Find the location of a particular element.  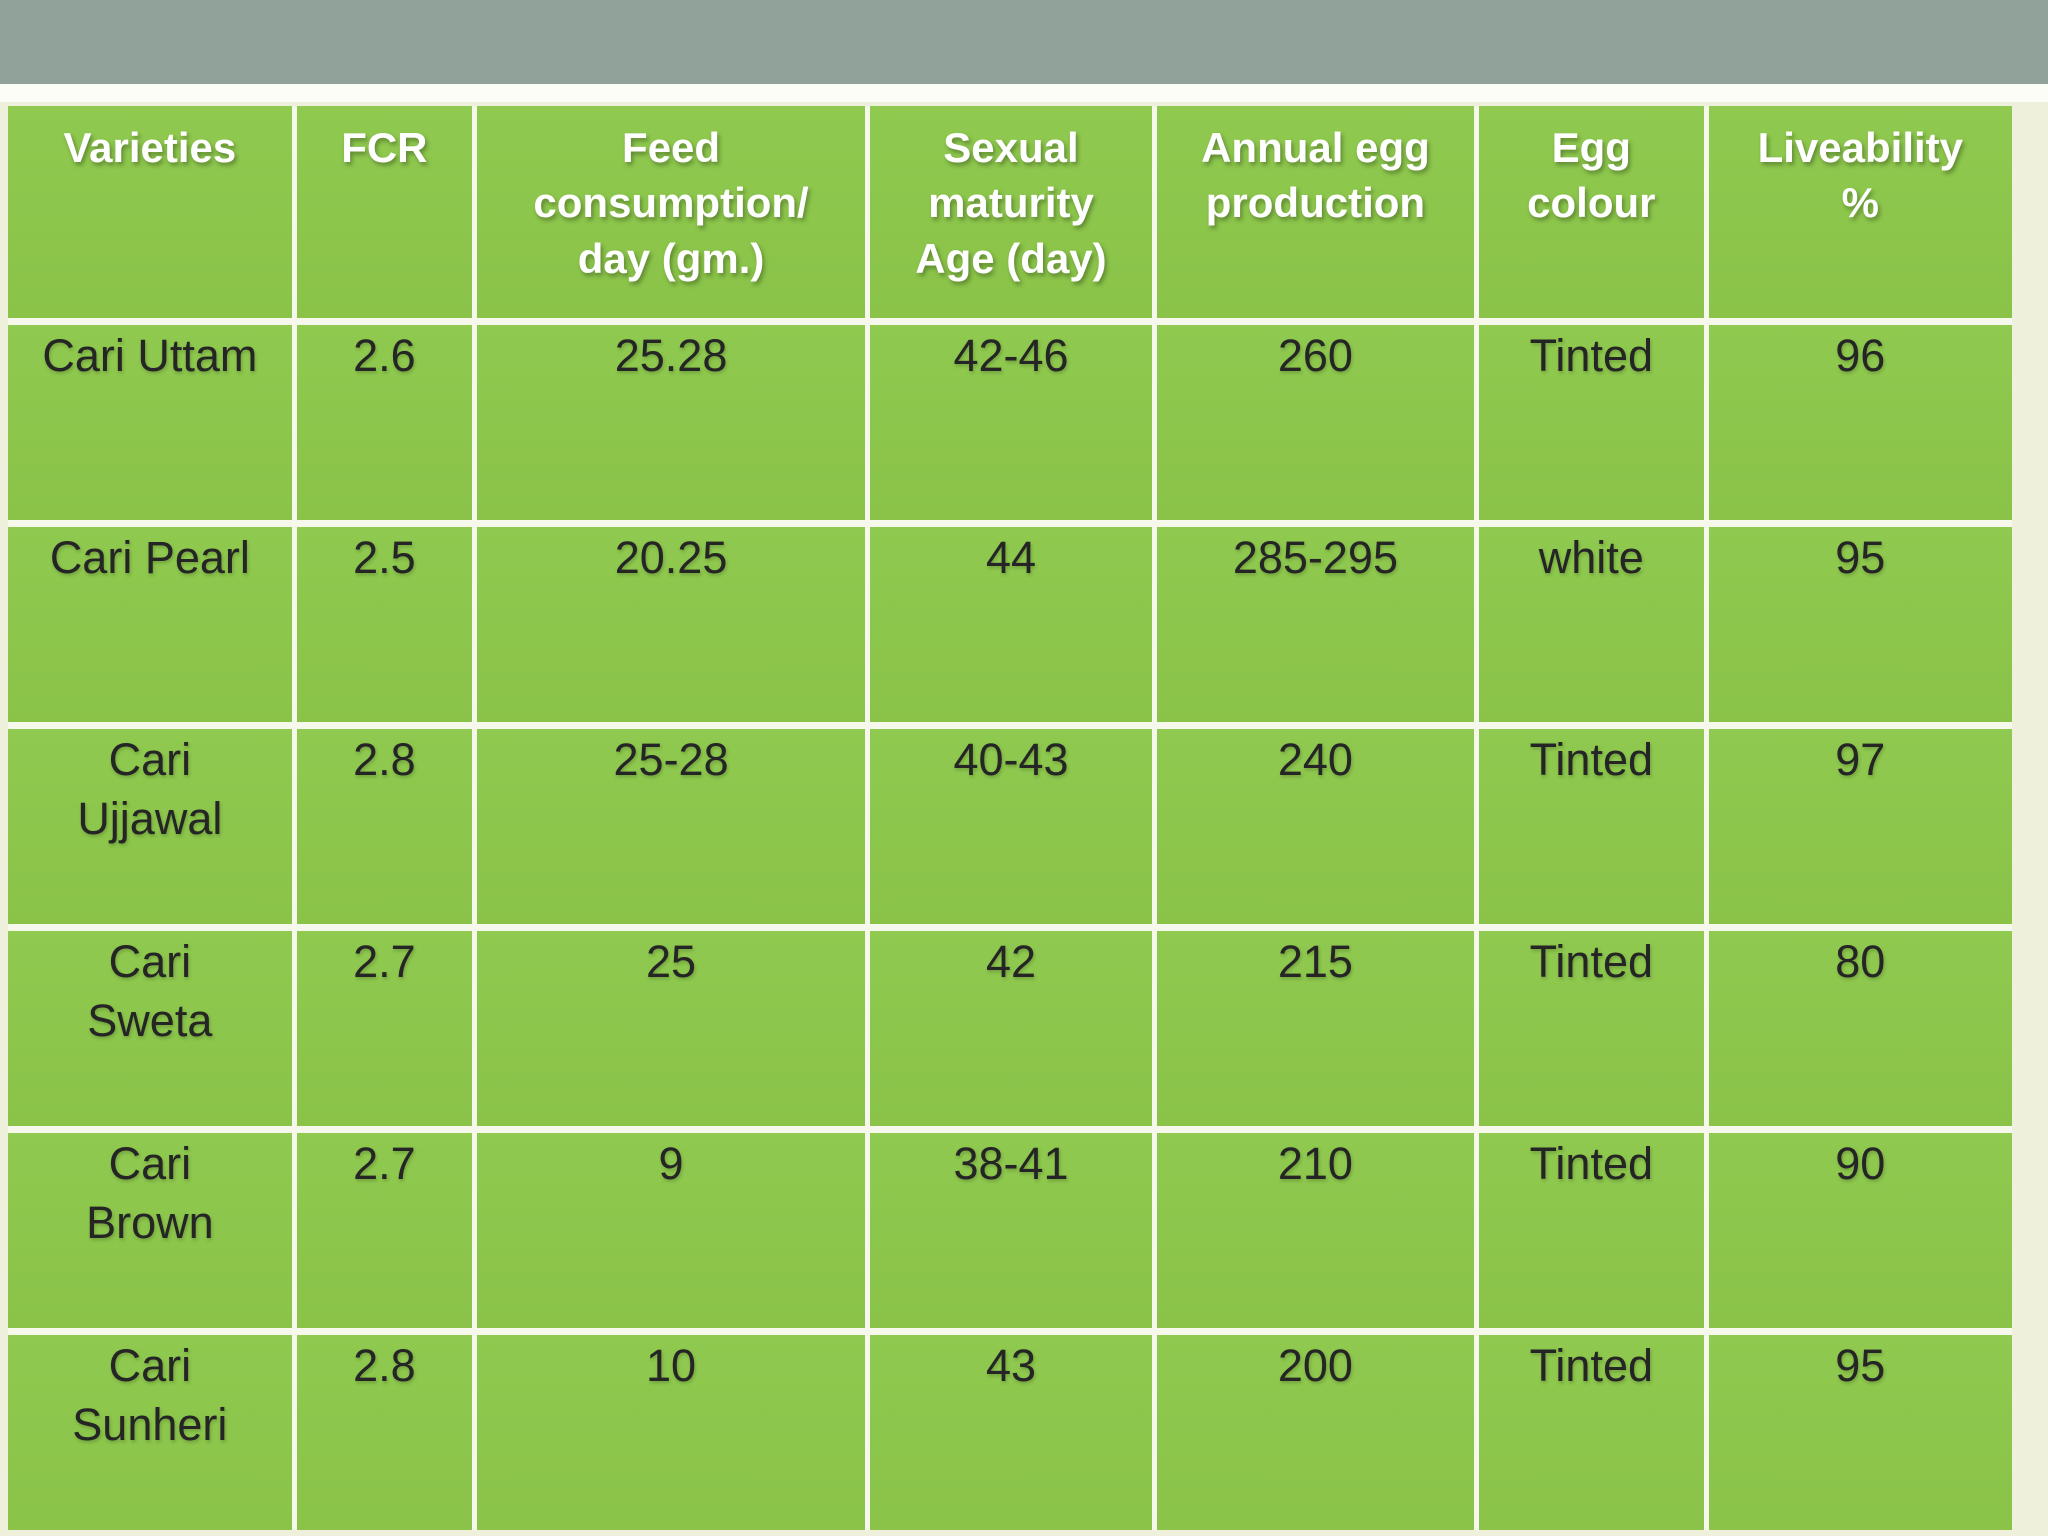

table-cell: 44 is located at coordinates (1011, 624).